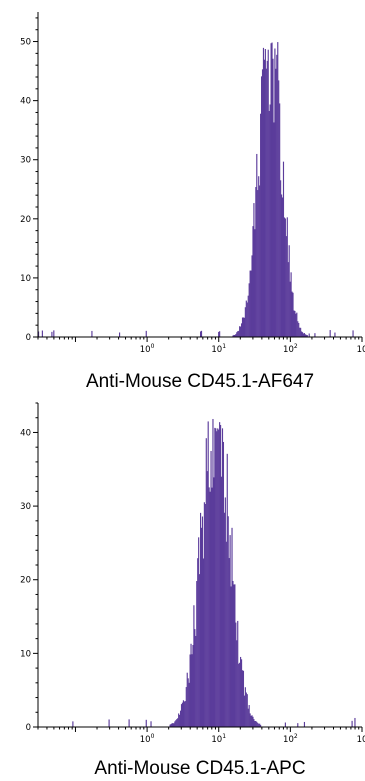  Describe the element at coordinates (199, 768) in the screenshot. I see `x-axis-label: Anti-Mouse CD45.1-APC` at that location.